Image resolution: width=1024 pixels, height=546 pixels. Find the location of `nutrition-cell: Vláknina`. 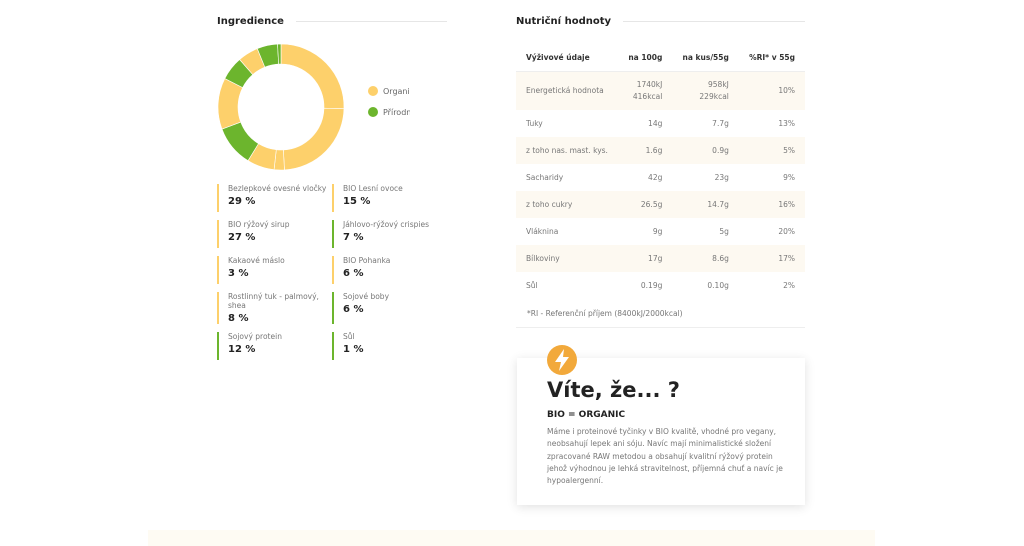

nutrition-cell: Vláknina is located at coordinates (567, 231).